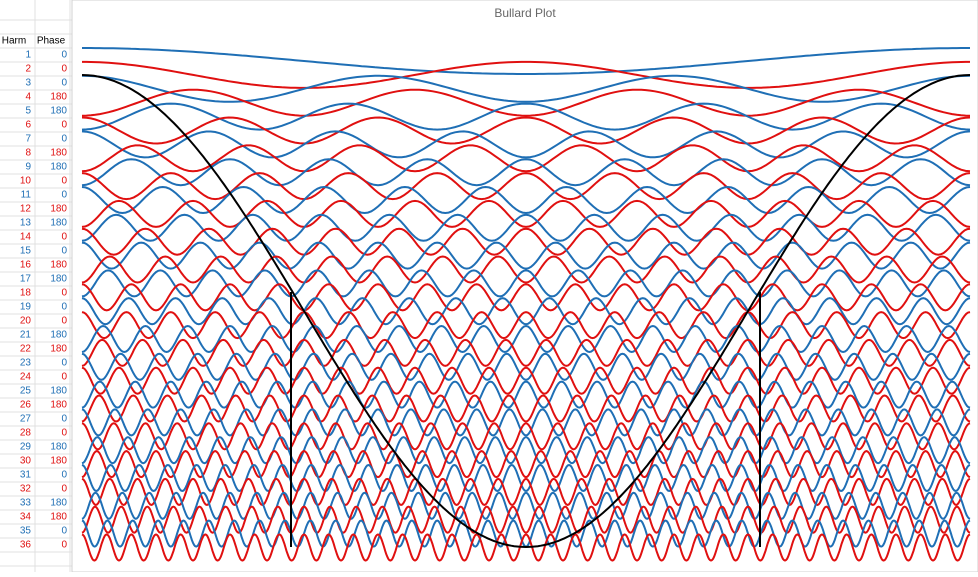 The height and width of the screenshot is (577, 978). I want to click on harm-cell: 6, so click(28, 125).